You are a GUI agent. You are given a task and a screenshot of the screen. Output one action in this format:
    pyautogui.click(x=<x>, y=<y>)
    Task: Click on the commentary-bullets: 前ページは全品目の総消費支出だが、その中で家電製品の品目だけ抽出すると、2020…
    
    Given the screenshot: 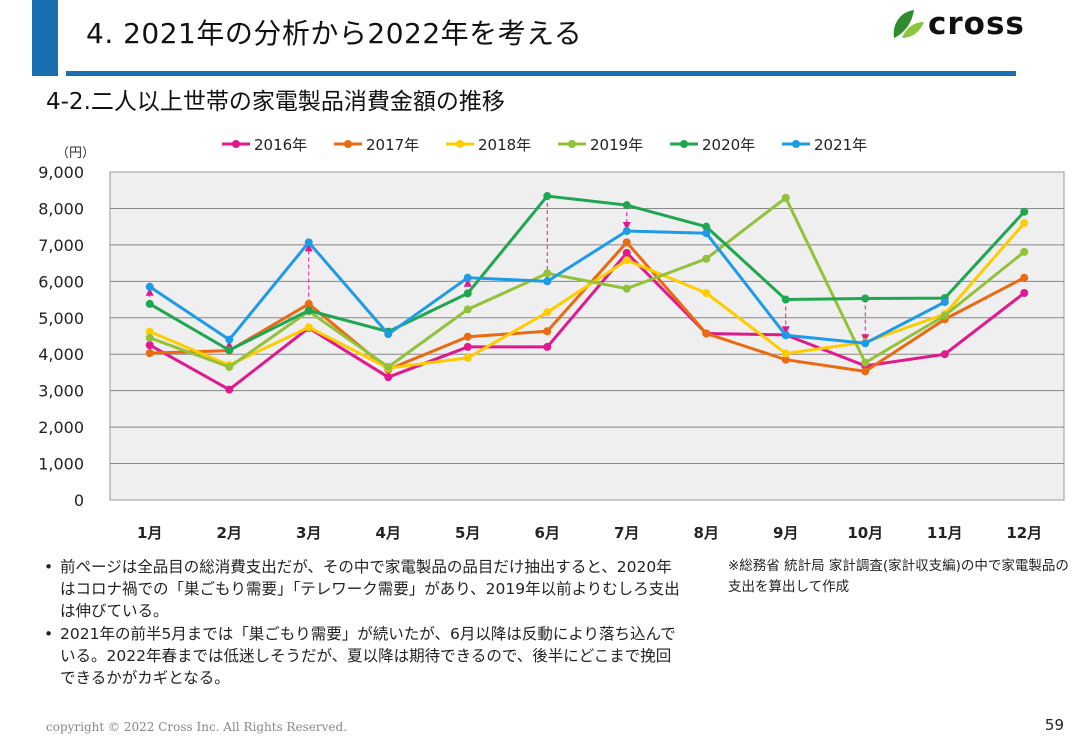 What is the action you would take?
    pyautogui.click(x=364, y=623)
    